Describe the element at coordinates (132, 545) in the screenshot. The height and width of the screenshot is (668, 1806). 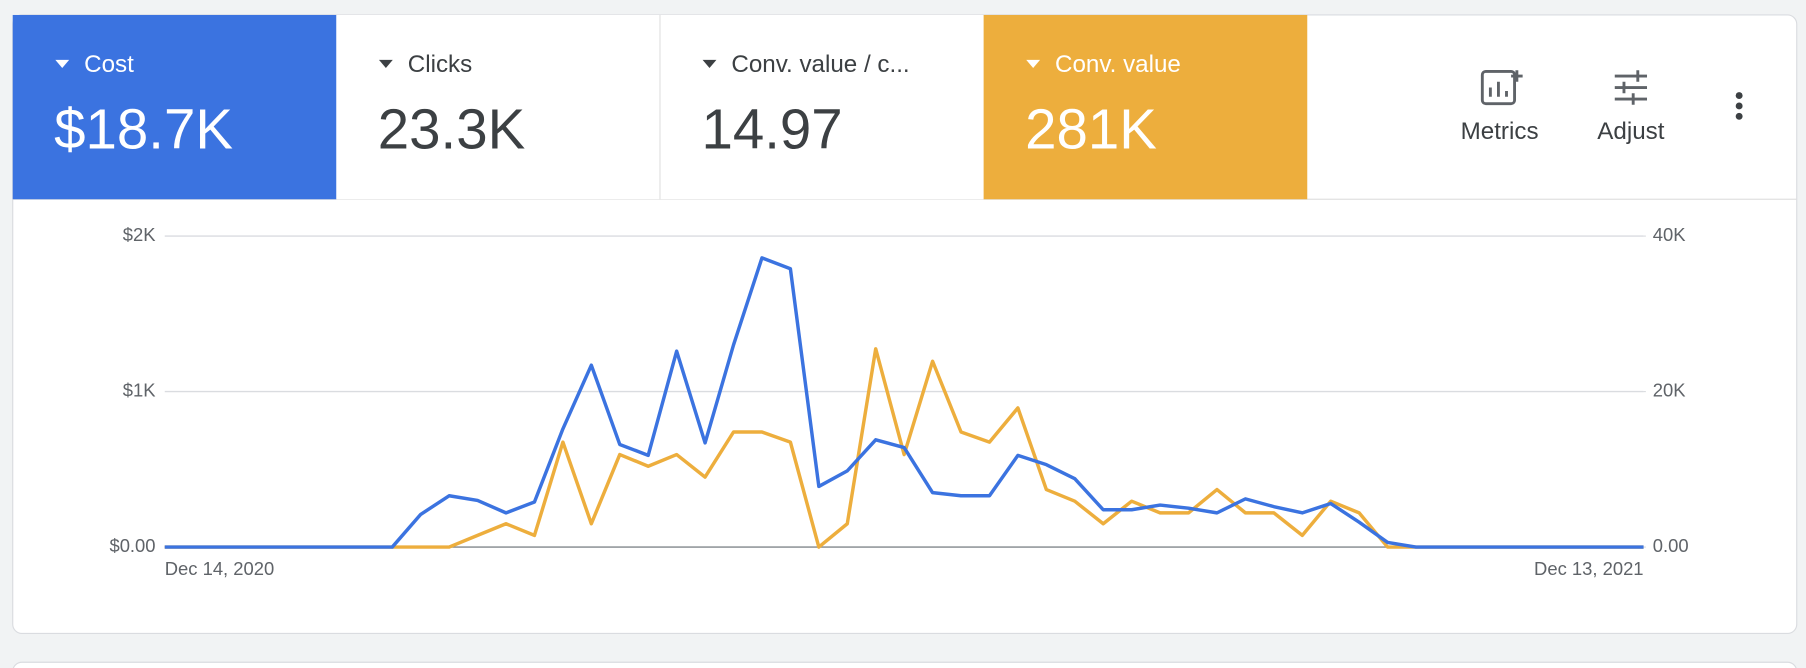
I see `y-tick-label: $0.00` at that location.